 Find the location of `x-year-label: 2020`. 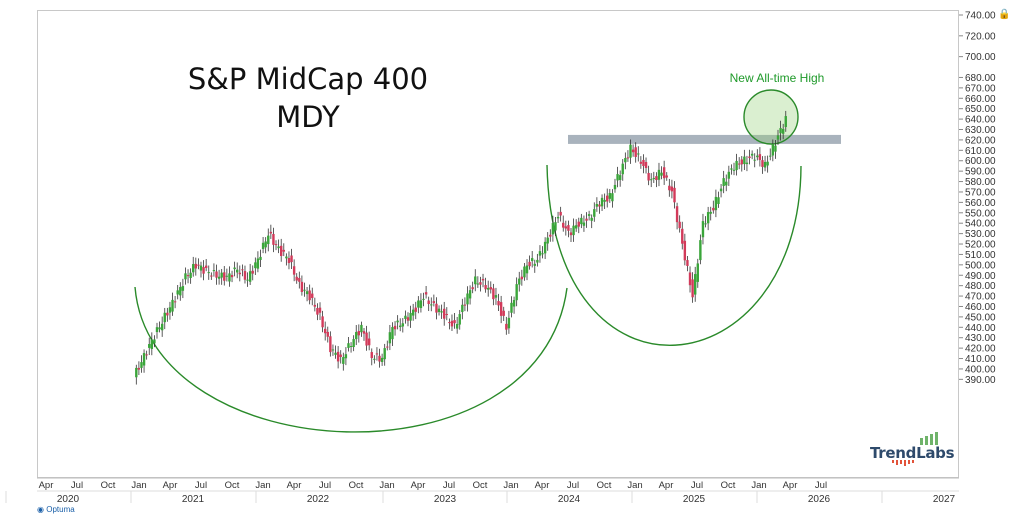

x-year-label: 2020 is located at coordinates (68, 499).